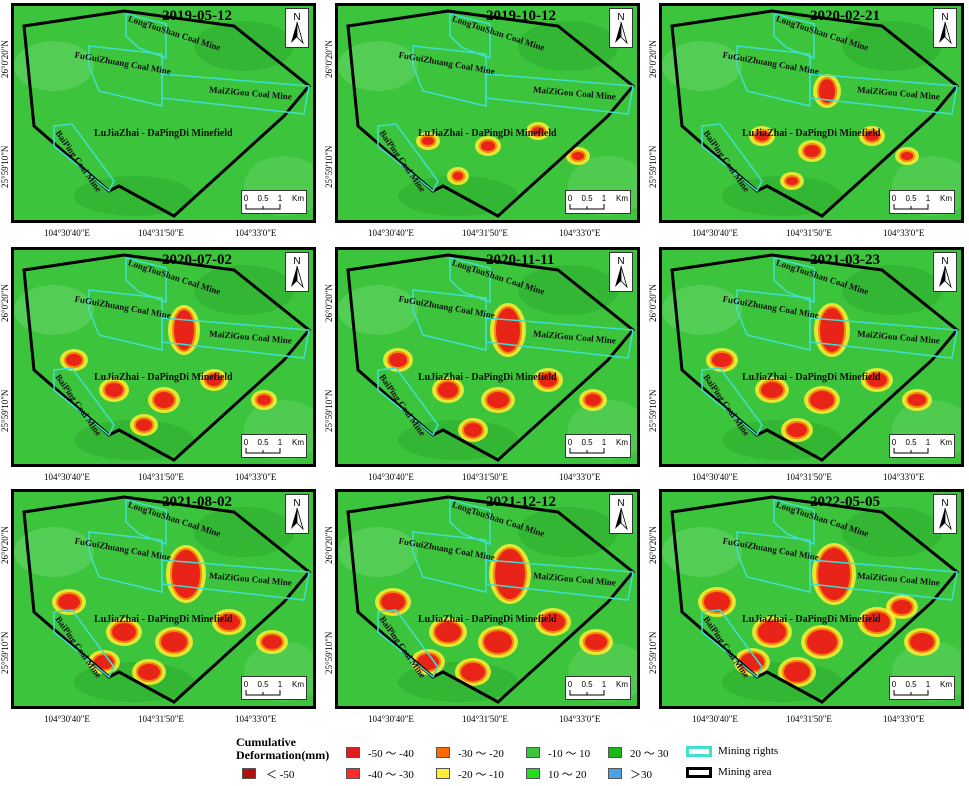 This screenshot has height=786, width=969. Describe the element at coordinates (745, 772) in the screenshot. I see `legend-label-mining-area: Mining area` at that location.